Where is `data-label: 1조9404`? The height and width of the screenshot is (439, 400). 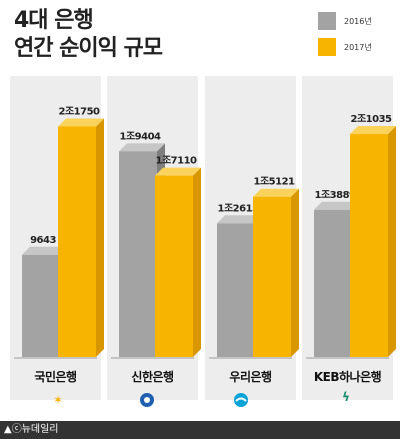 data-label: 1조9404 is located at coordinates (141, 136).